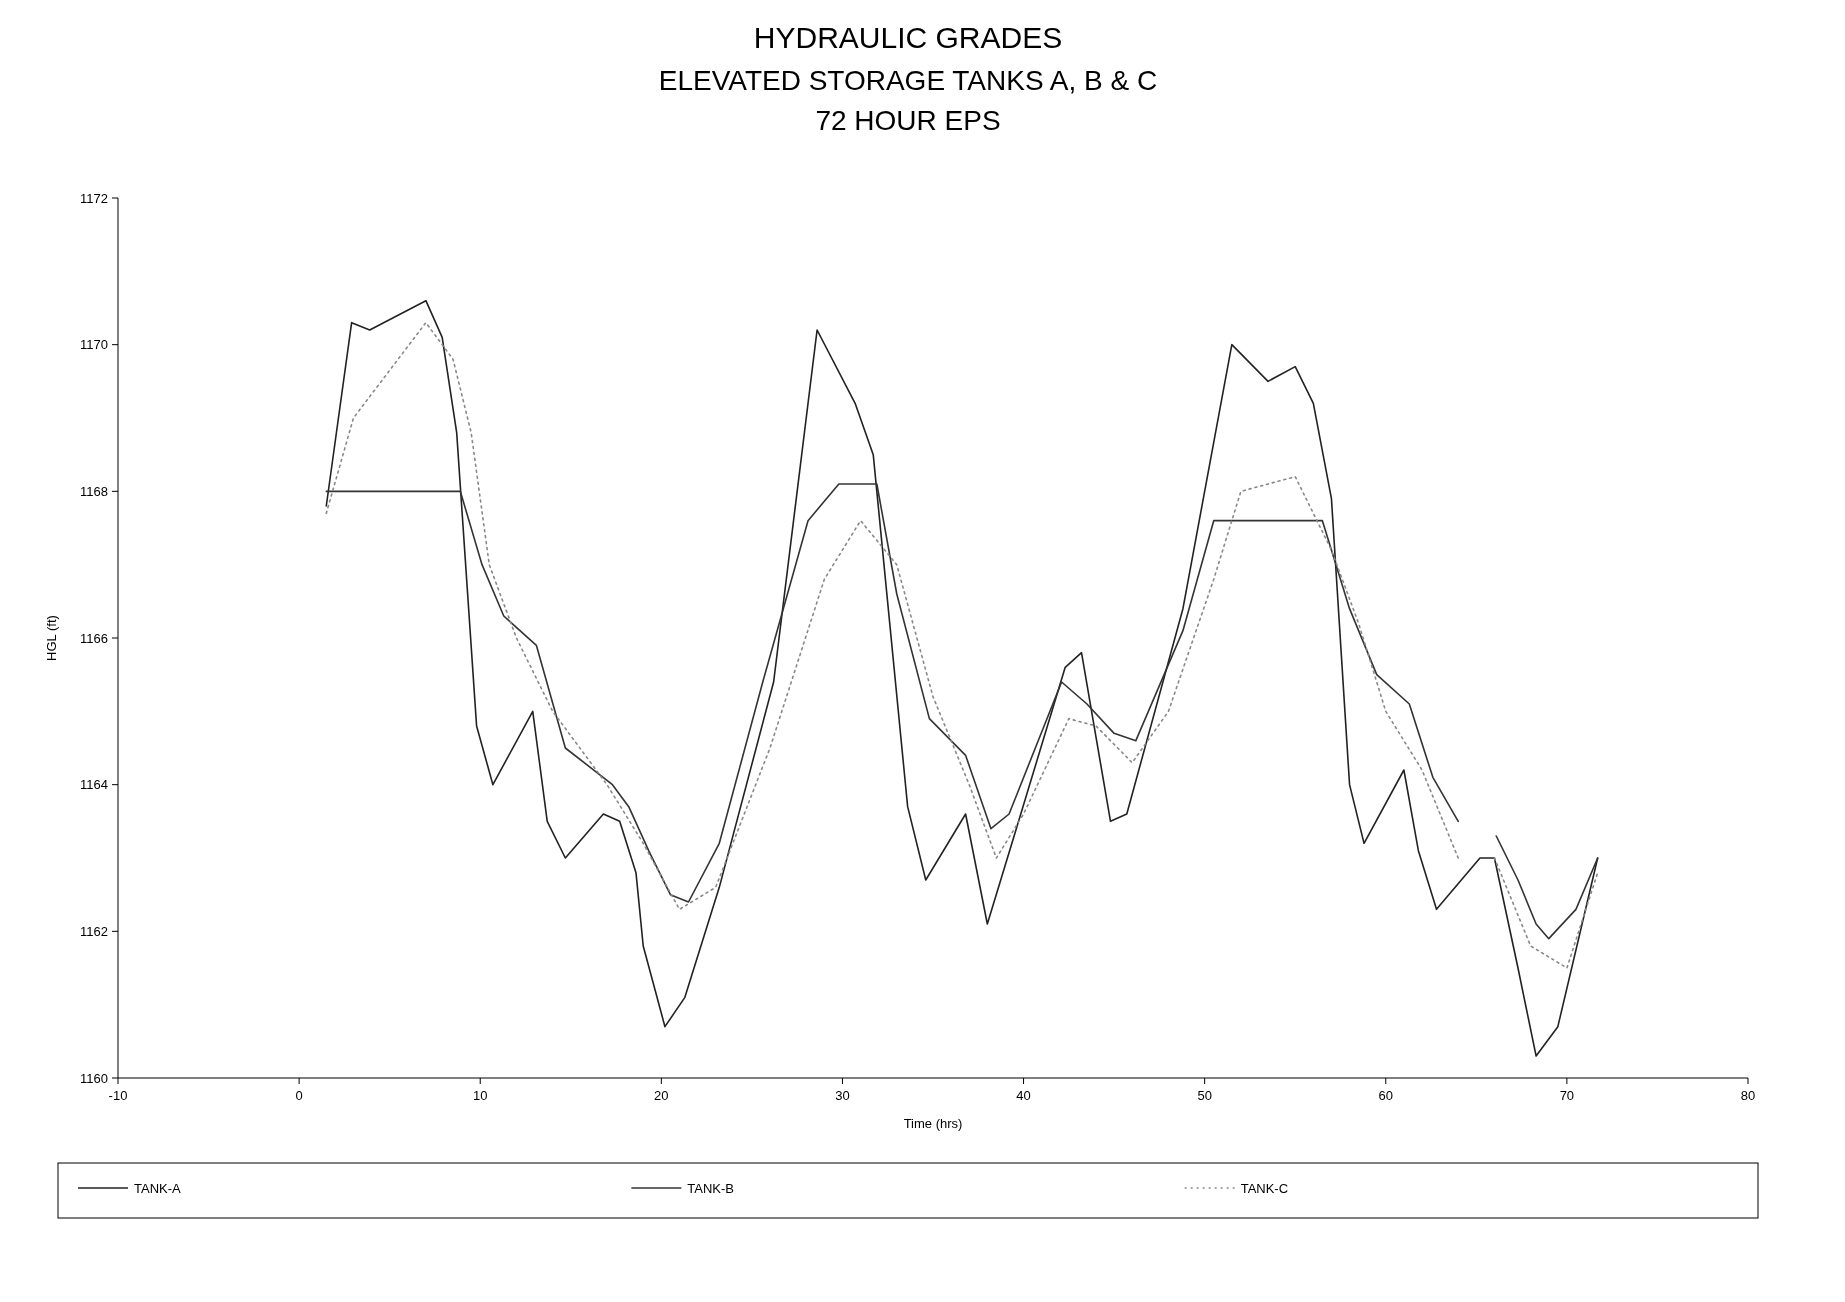 Image resolution: width=1845 pixels, height=1302 pixels. What do you see at coordinates (94, 931) in the screenshot?
I see `y-tick-label: 1162` at bounding box center [94, 931].